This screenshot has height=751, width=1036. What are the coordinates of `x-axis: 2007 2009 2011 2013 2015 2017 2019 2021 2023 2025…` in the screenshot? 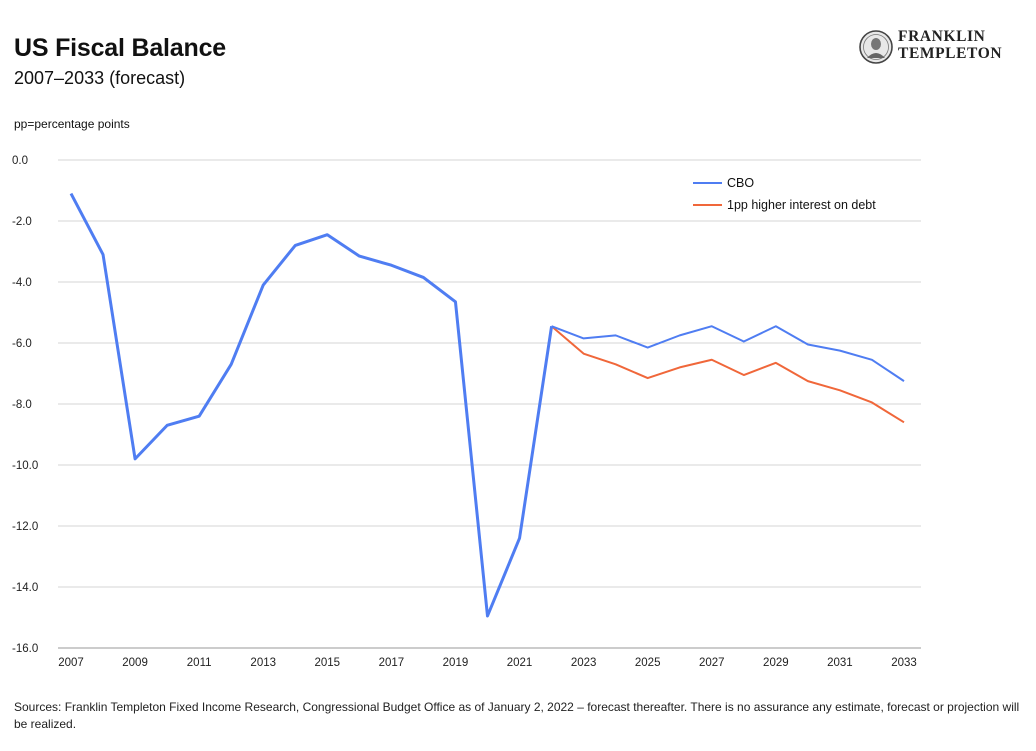 It's located at (487, 663).